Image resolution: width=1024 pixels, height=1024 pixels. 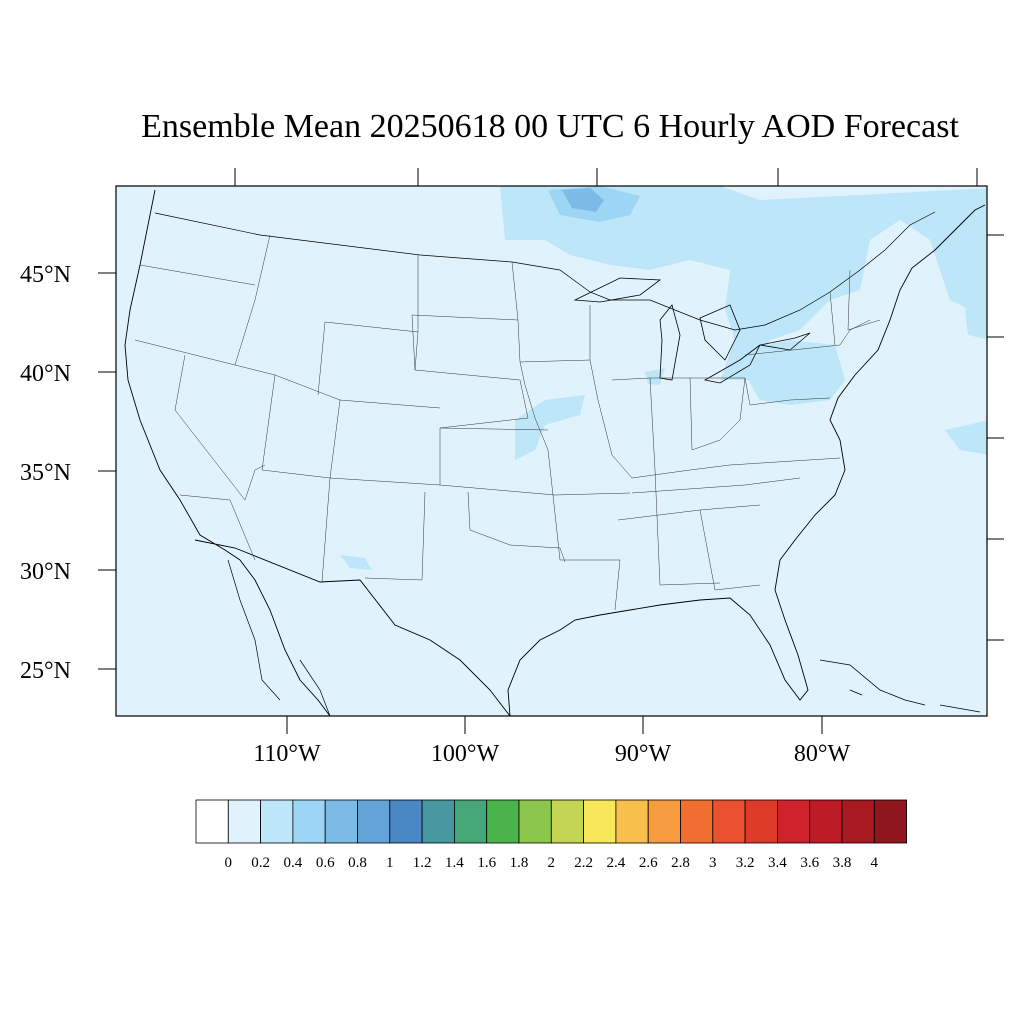 I want to click on mexico-outline, so click(x=279, y=637).